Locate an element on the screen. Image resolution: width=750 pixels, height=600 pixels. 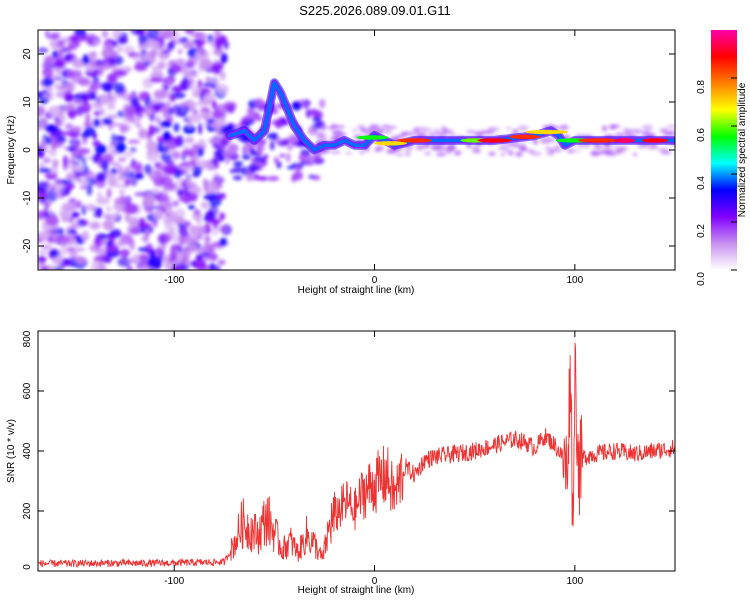
colorbar-tick-label: 0.6 is located at coordinates (701, 135).